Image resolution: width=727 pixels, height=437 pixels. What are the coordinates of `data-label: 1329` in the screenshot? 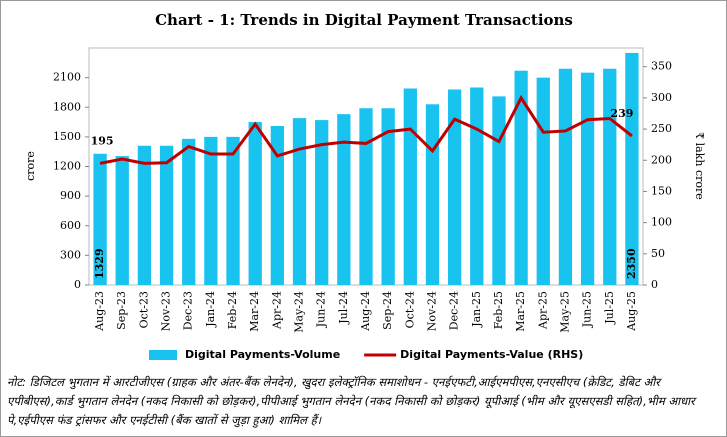 It's located at (99, 263).